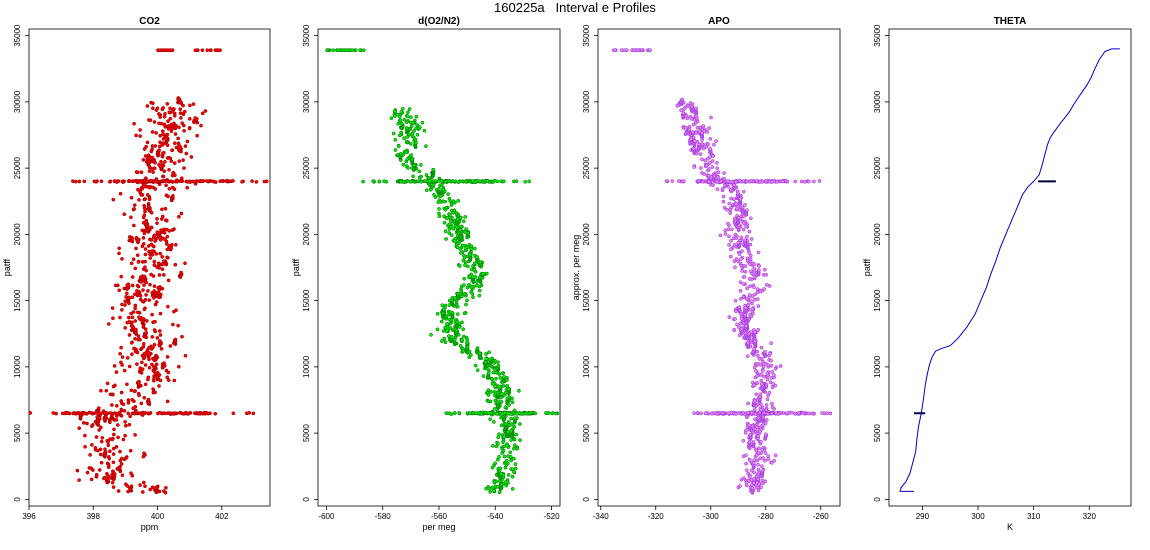 The height and width of the screenshot is (550, 1150). I want to click on x-tick-label: 402, so click(222, 516).